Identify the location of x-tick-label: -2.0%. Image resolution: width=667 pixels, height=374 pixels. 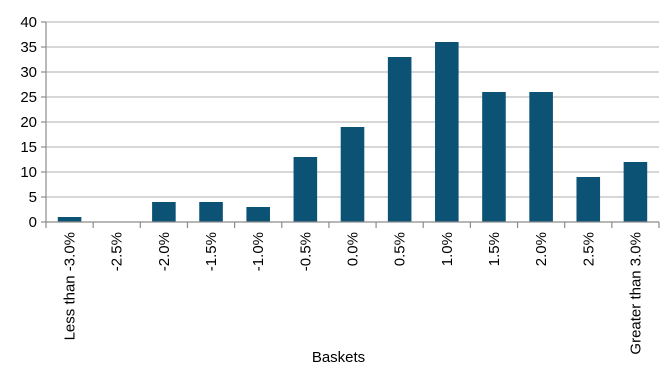
(164, 251).